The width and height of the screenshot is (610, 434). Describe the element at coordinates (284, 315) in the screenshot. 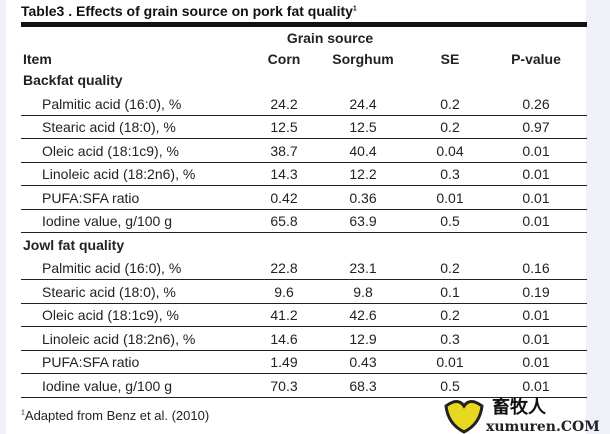

I see `row-value: 41.2` at that location.